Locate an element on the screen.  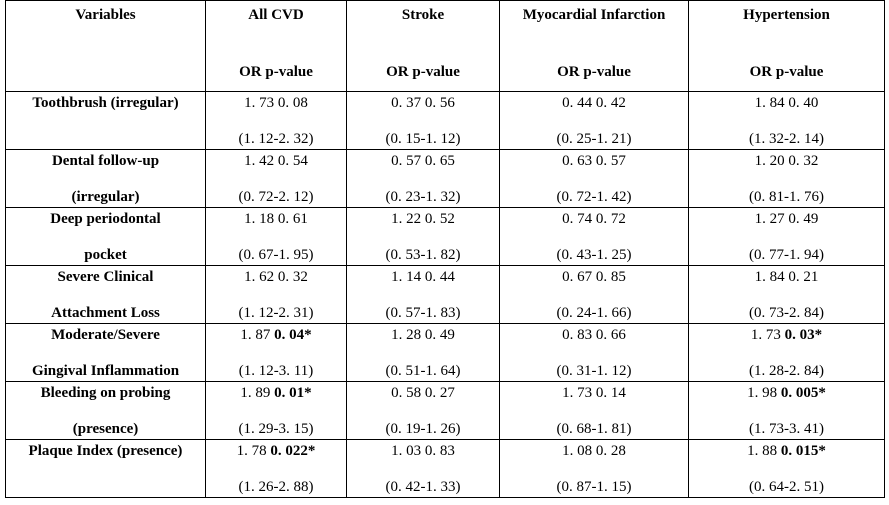
confidence-interval: (0. 51-1. 64) is located at coordinates (423, 371).